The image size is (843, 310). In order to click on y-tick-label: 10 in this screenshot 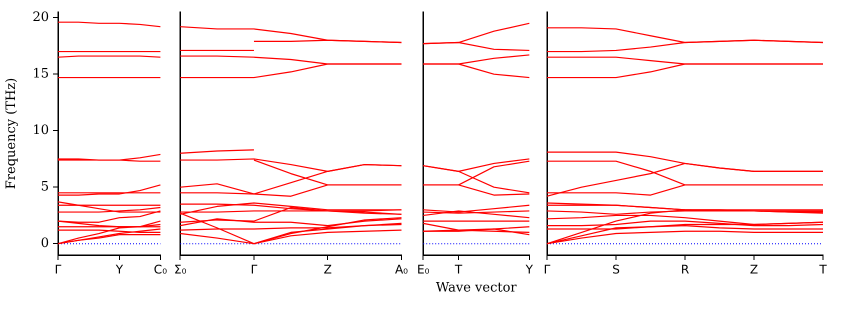, I will do `click(40, 130)`.